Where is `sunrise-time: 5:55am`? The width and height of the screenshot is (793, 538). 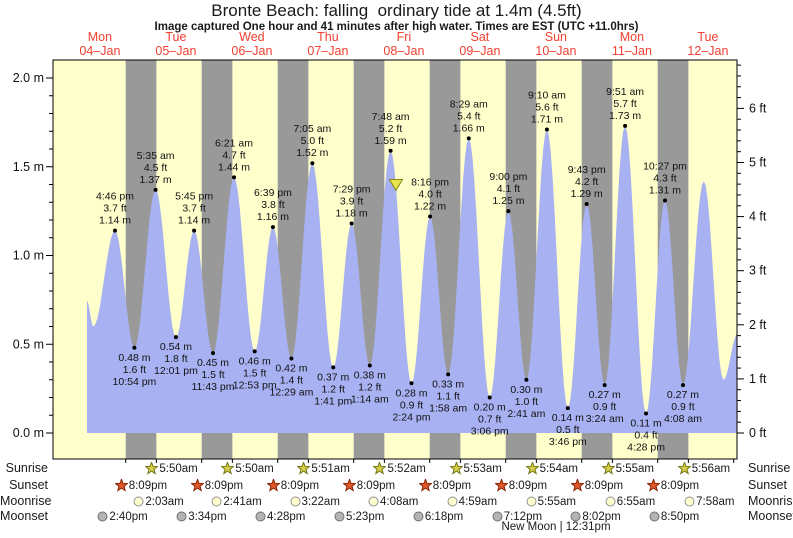 sunrise-time: 5:55am is located at coordinates (634, 468).